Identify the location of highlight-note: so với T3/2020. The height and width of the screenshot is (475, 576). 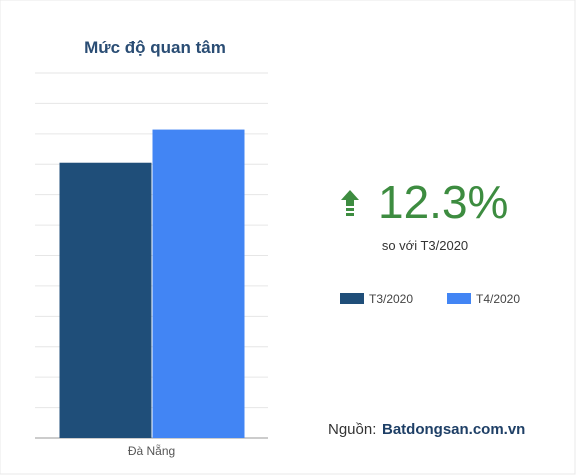
(425, 245).